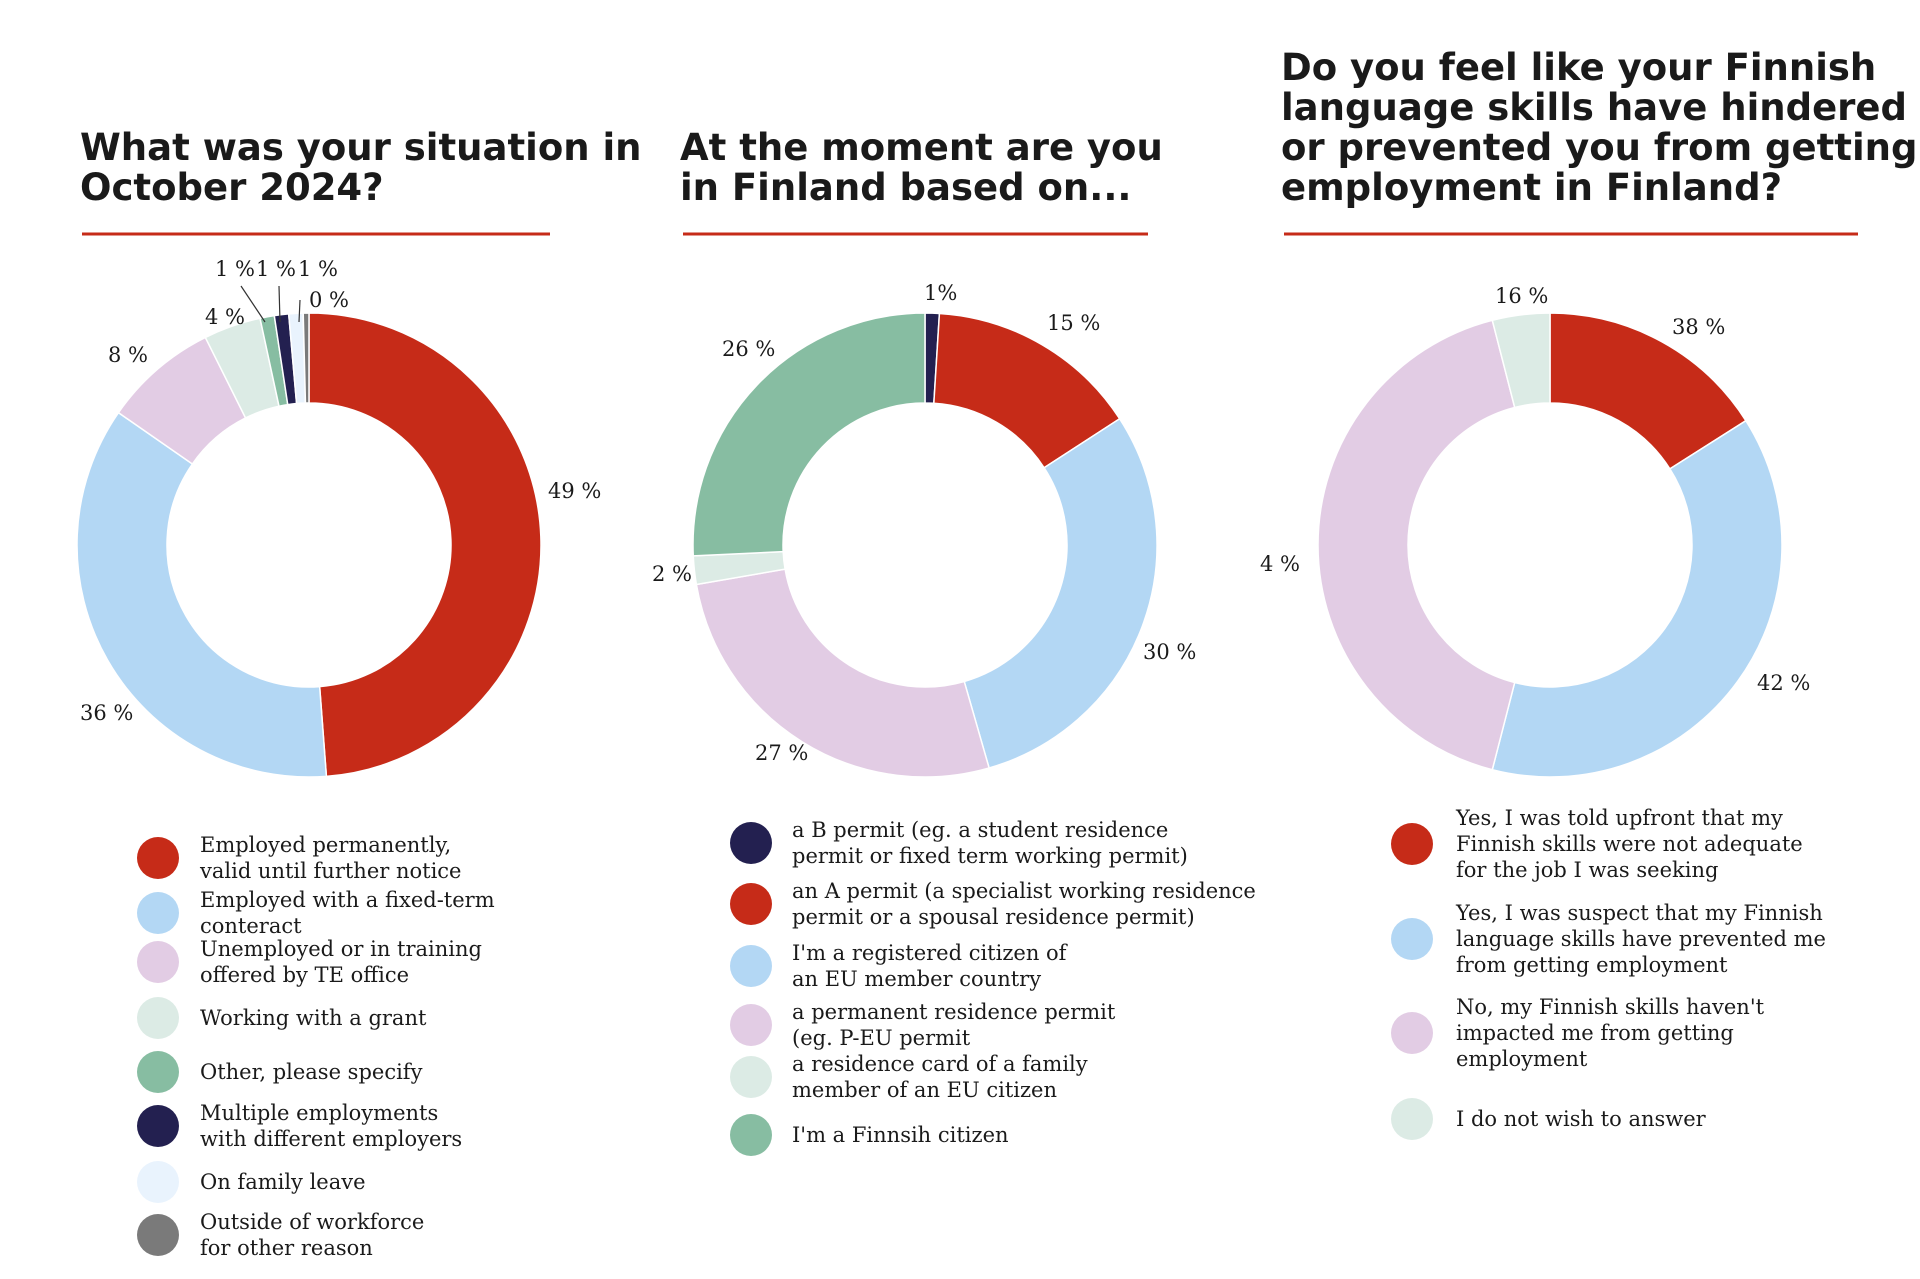 The image size is (1920, 1279). Describe the element at coordinates (251, 926) in the screenshot. I see `legend-label: conteract` at that location.